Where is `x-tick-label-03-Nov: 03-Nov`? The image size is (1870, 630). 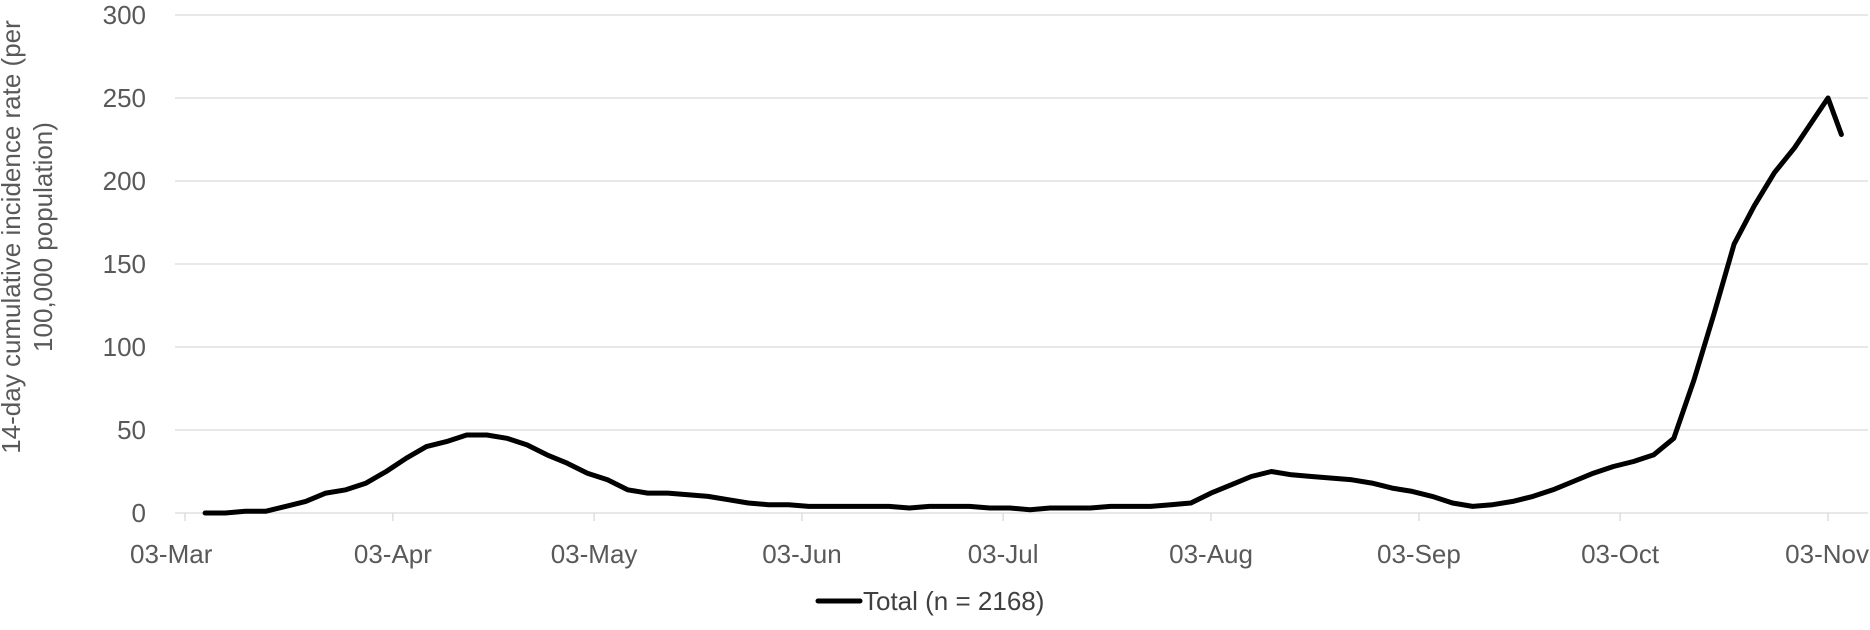
x-tick-label-03-Nov: 03-Nov is located at coordinates (1827, 554).